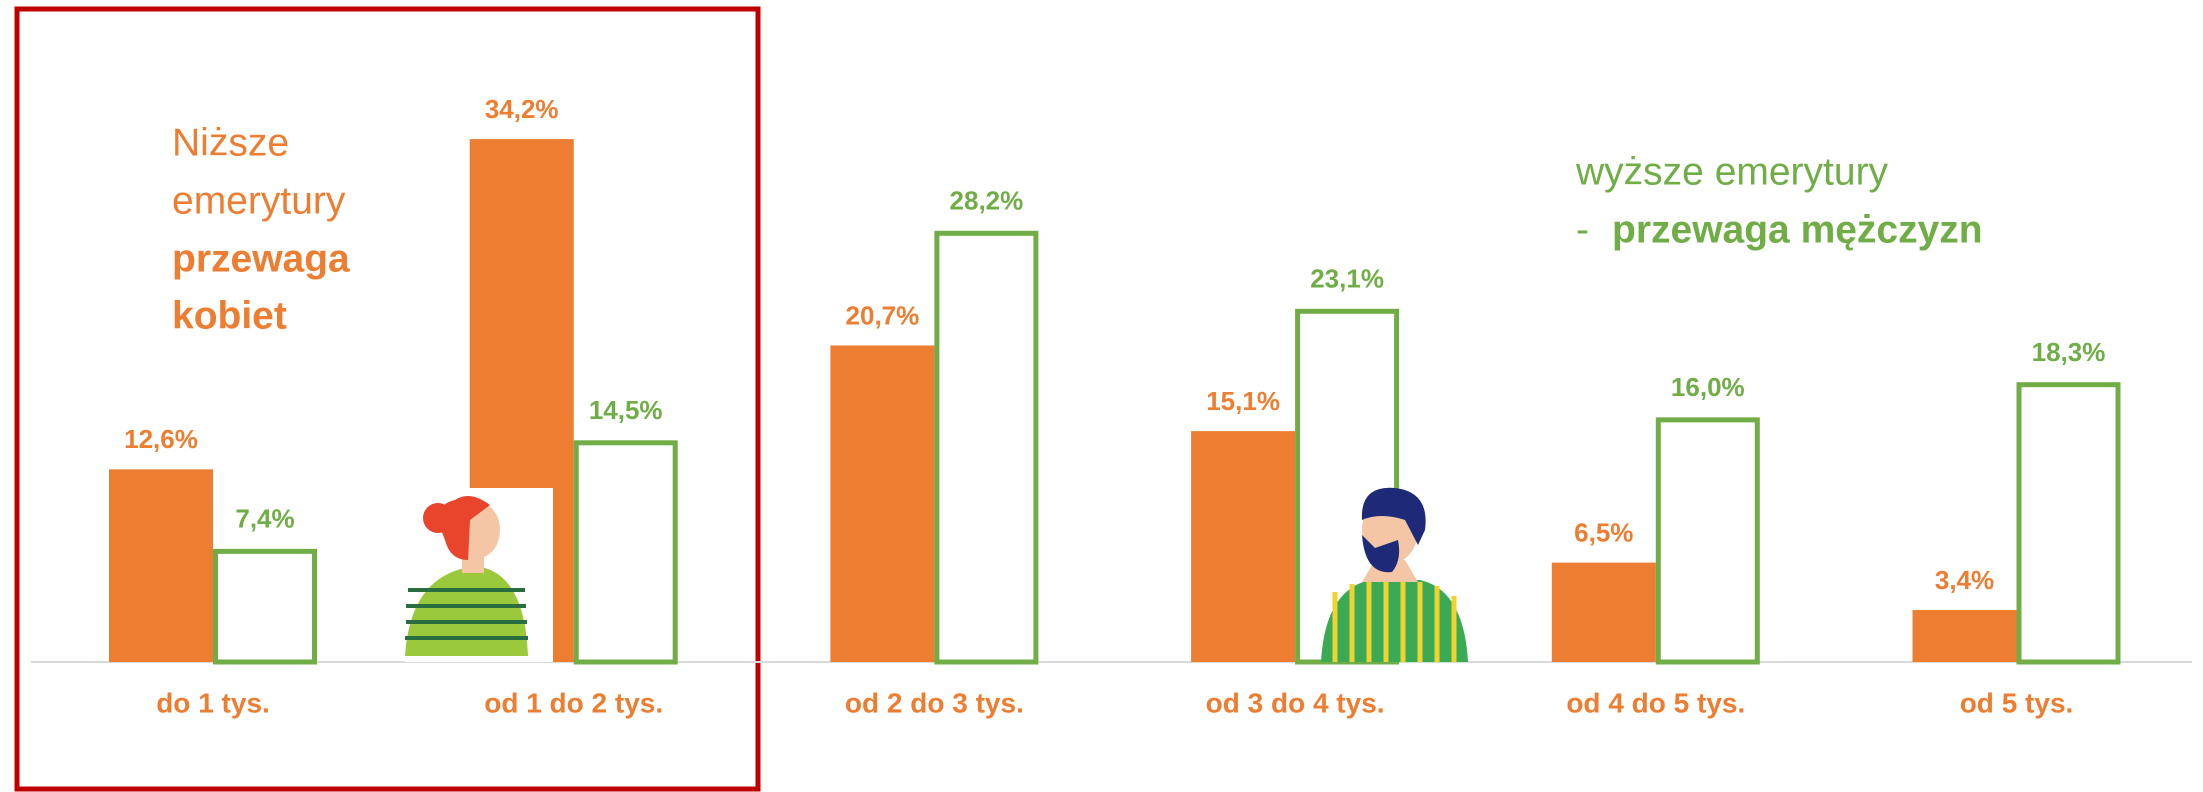  I want to click on x-tick-label: od 3 do 4 tys., so click(1295, 702).